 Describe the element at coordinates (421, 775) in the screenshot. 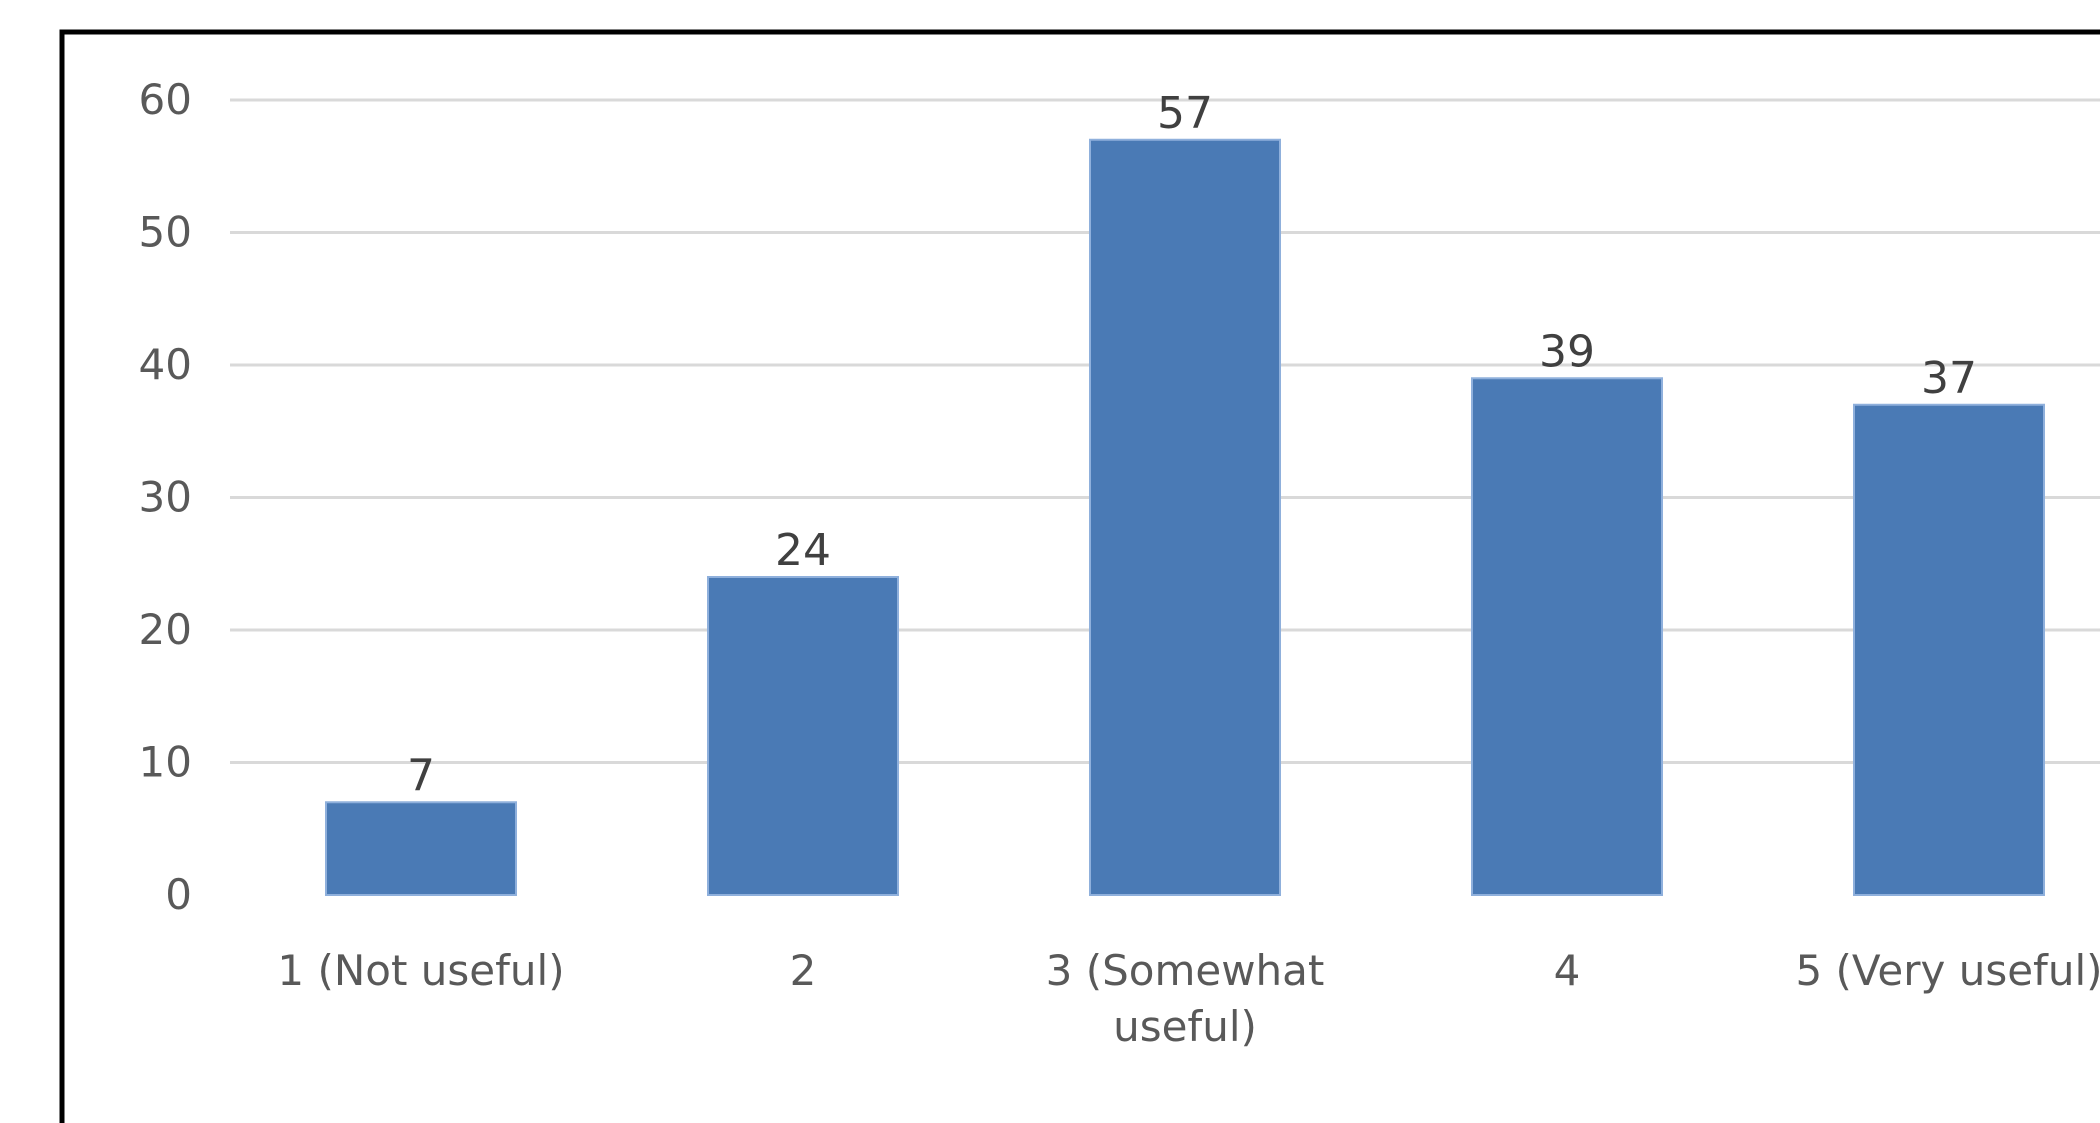

I see `data-label: 7` at that location.